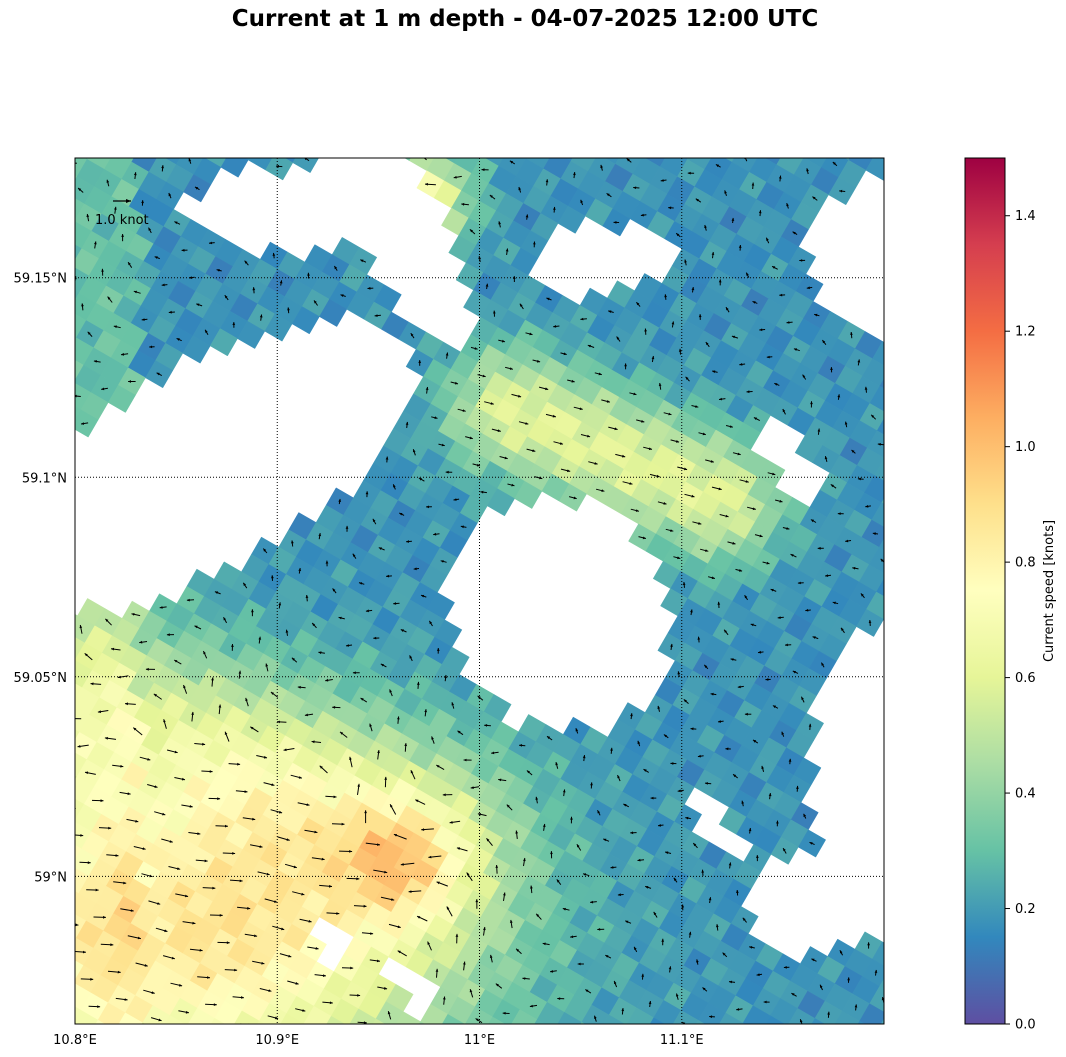 The image size is (1066, 1057). I want to click on colorbar-ticks: 0.0 0.2 0.4 0.6 0.8 1.0 1.2 1.4, so click(1020, 621).